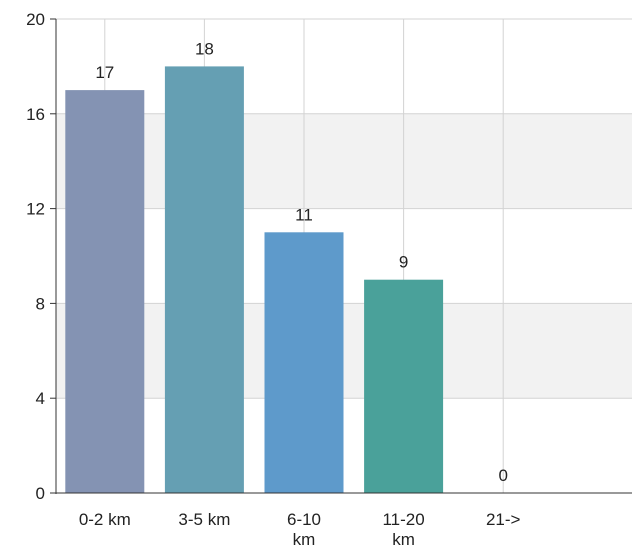  What do you see at coordinates (304, 519) in the screenshot?
I see `x-tick-label-line: 6-10` at bounding box center [304, 519].